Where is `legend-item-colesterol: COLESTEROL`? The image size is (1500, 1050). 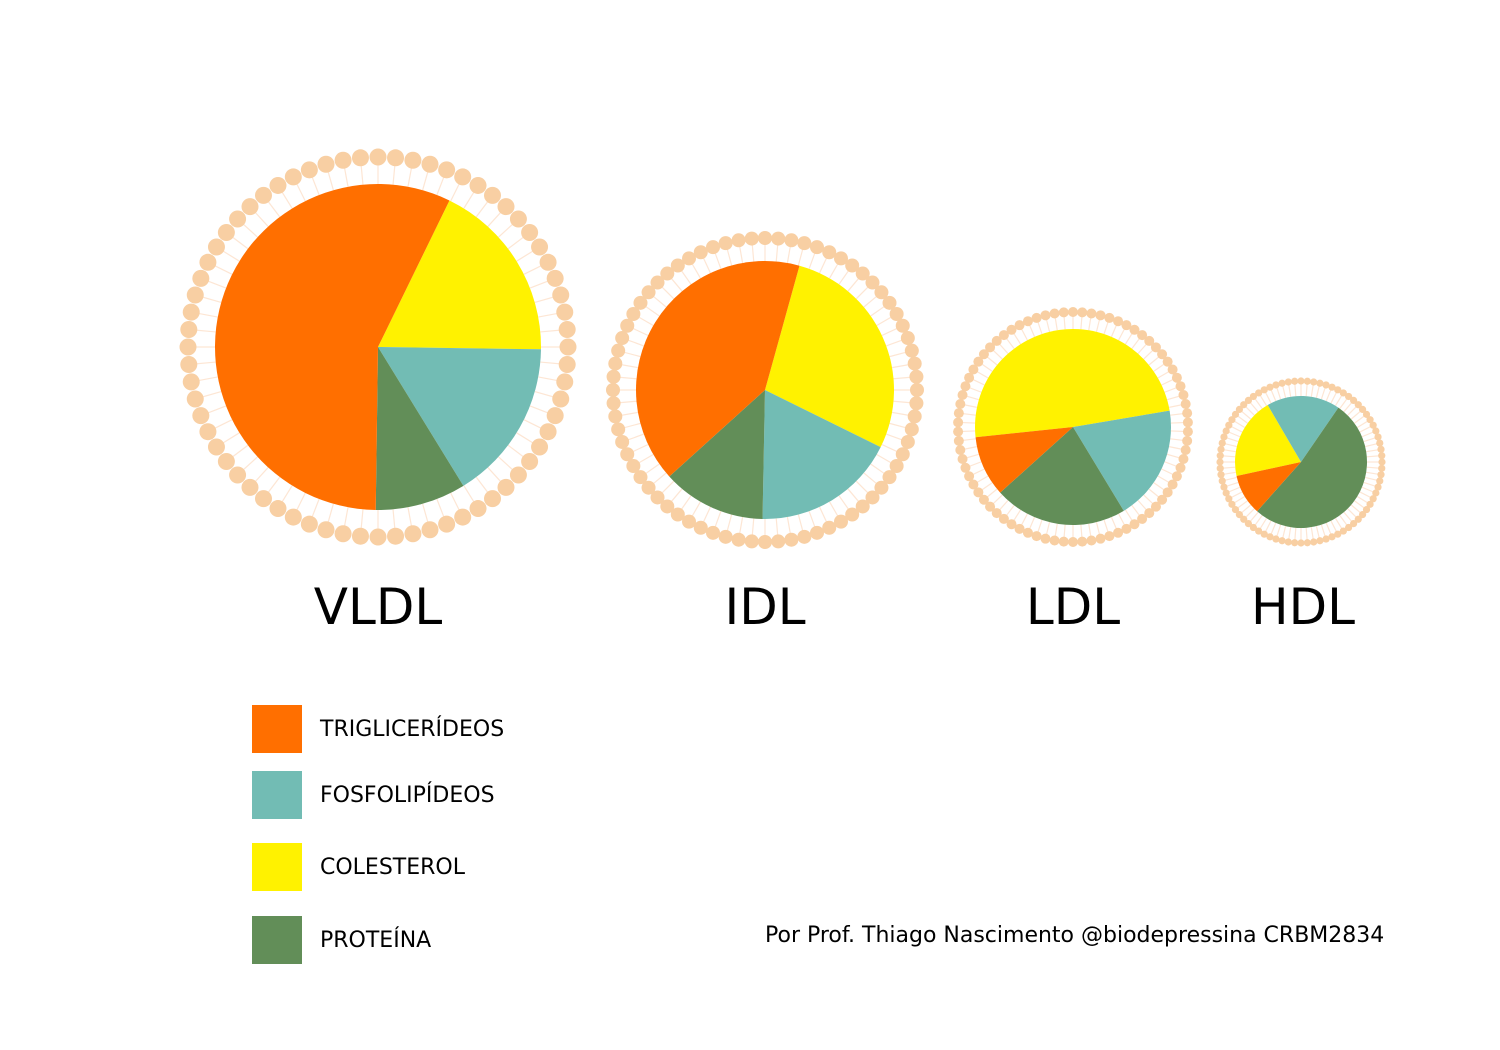 legend-item-colesterol: COLESTEROL is located at coordinates (358, 867).